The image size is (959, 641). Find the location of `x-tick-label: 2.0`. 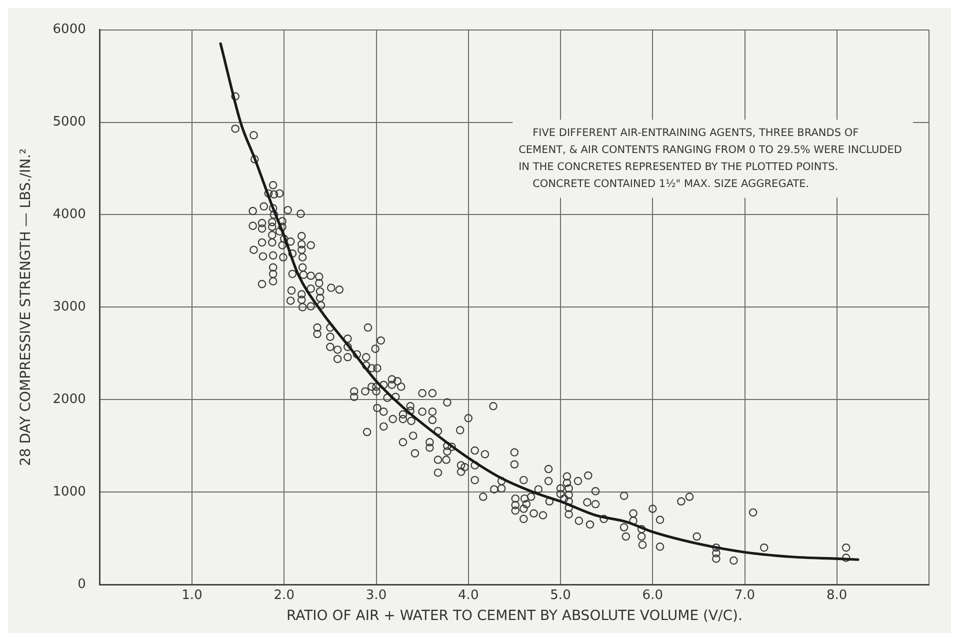

x-tick-label: 2.0 is located at coordinates (284, 595).